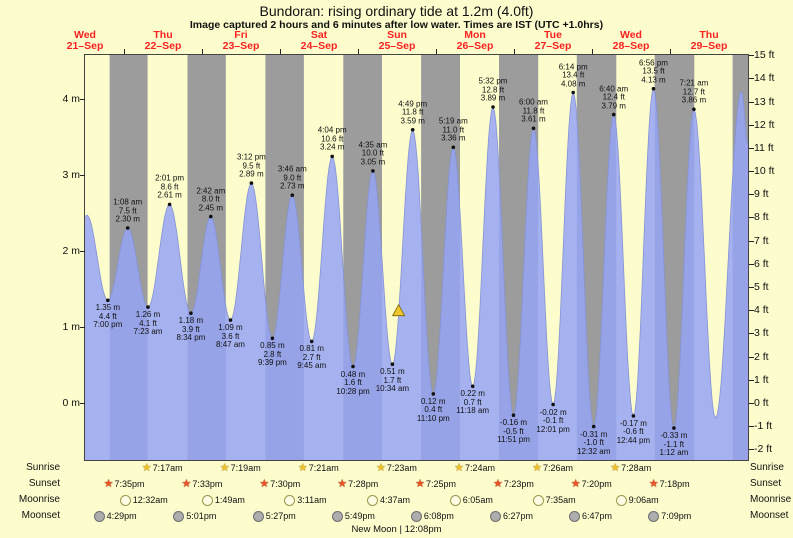 This screenshot has width=793, height=538. What do you see at coordinates (596, 484) in the screenshot?
I see `event-time: 7:20pm` at bounding box center [596, 484].